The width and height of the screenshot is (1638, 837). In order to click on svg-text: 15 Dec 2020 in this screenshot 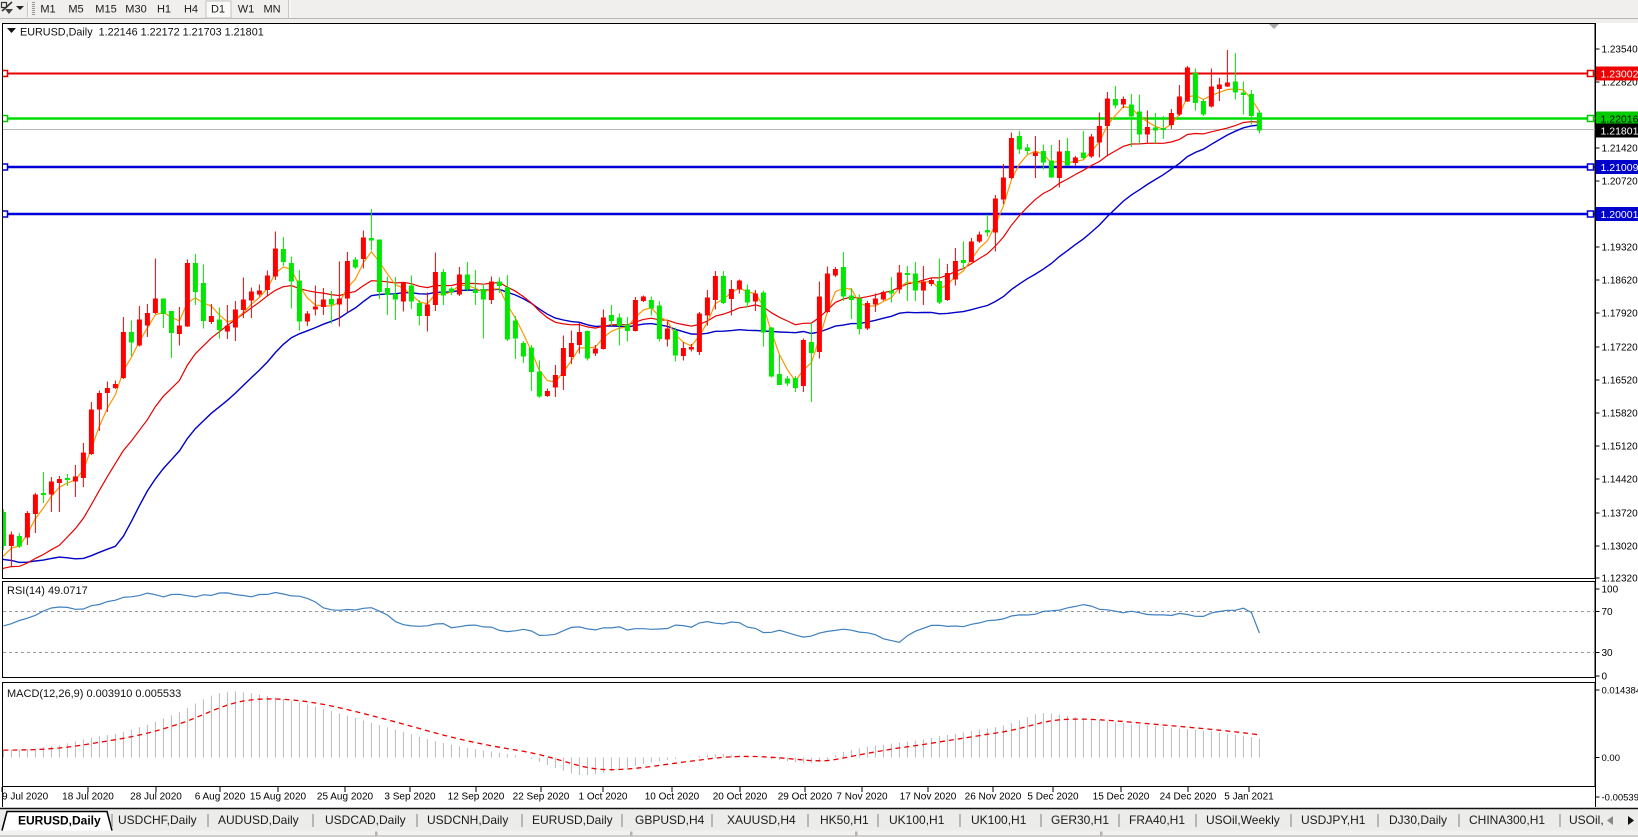, I will do `click(1121, 797)`.